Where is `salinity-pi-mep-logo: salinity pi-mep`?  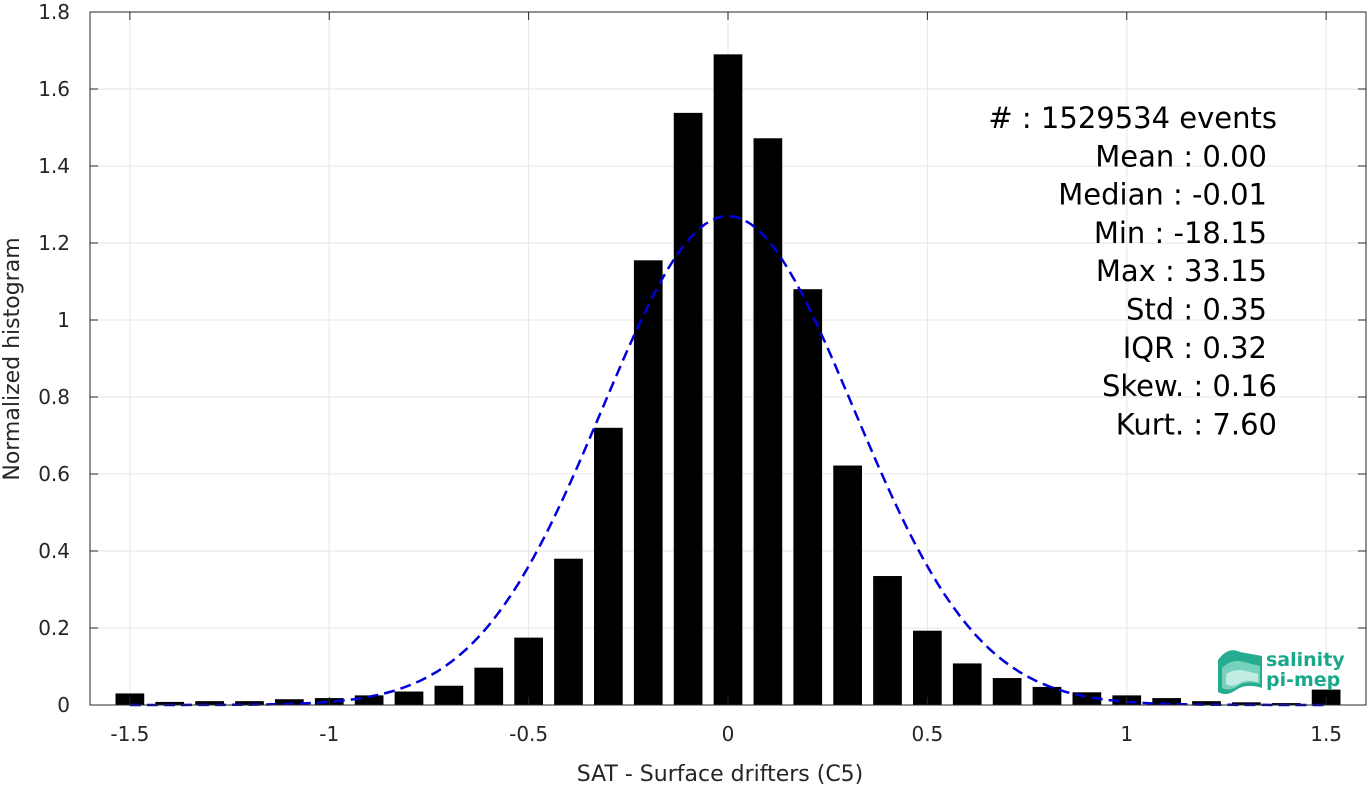 salinity-pi-mep-logo: salinity pi-mep is located at coordinates (1281, 672).